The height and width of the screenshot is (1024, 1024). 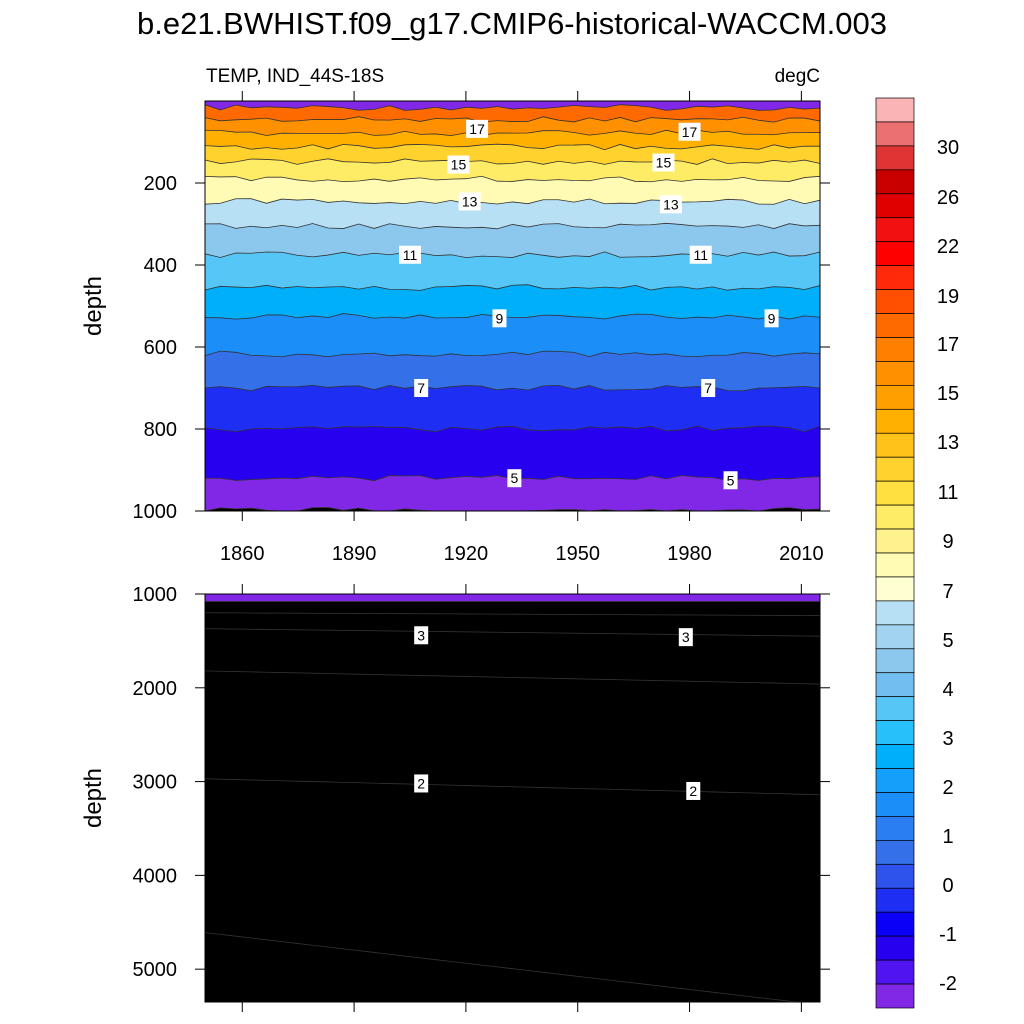 I want to click on subtitle-units: degC, so click(x=797, y=76).